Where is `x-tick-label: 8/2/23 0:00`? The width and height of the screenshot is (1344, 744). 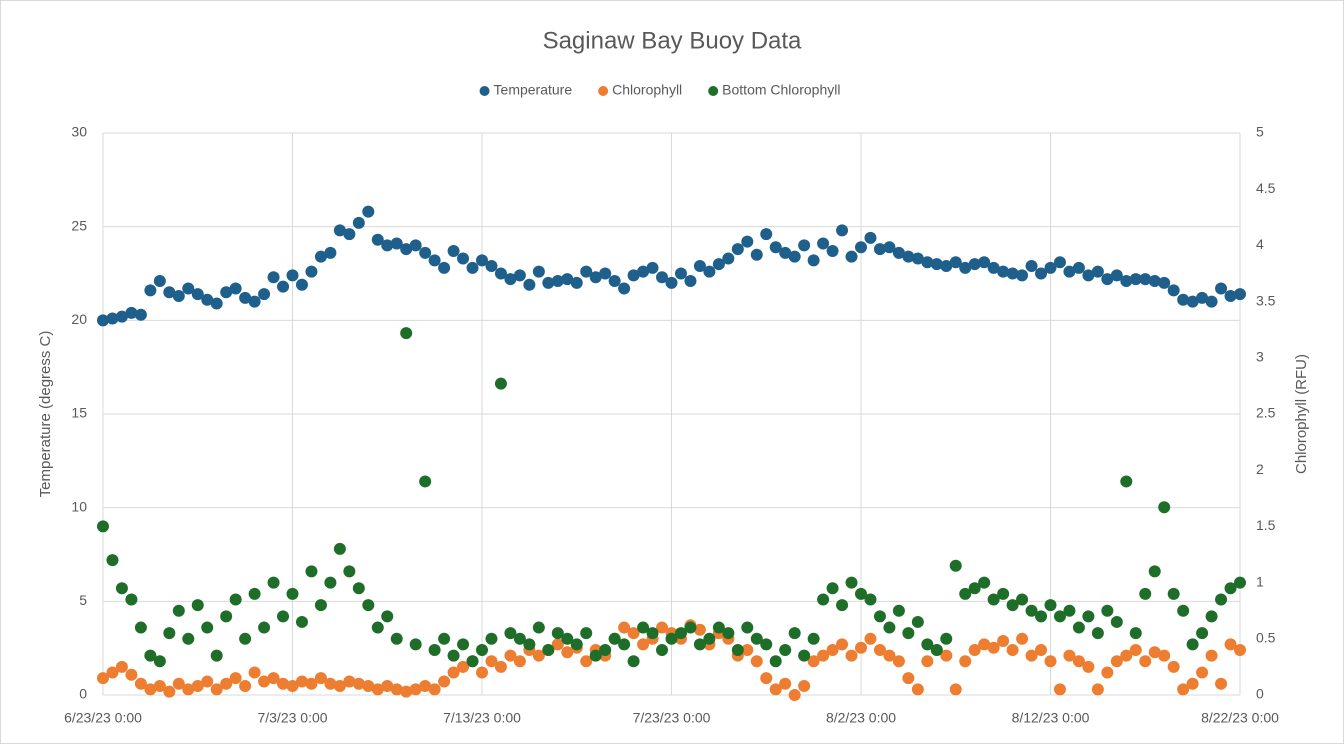 x-tick-label: 8/2/23 0:00 is located at coordinates (861, 718).